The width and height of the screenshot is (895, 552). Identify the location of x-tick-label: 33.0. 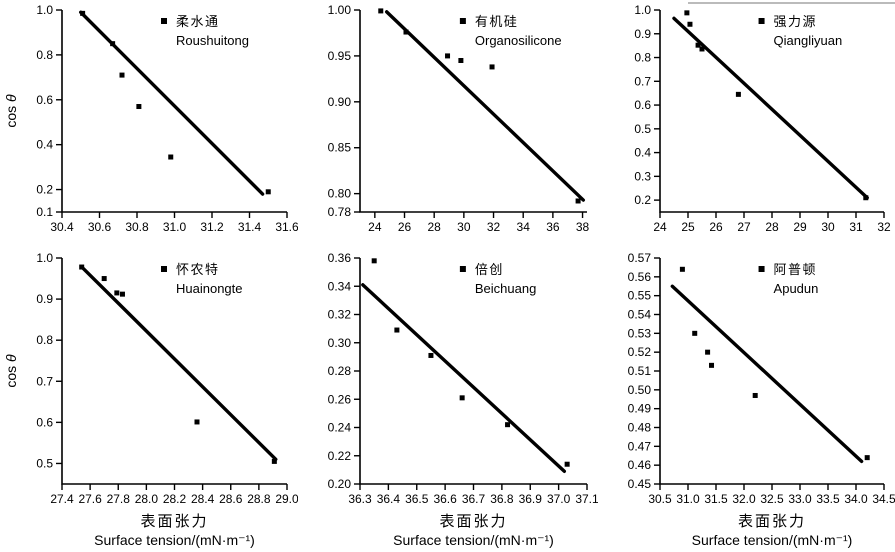
(800, 499).